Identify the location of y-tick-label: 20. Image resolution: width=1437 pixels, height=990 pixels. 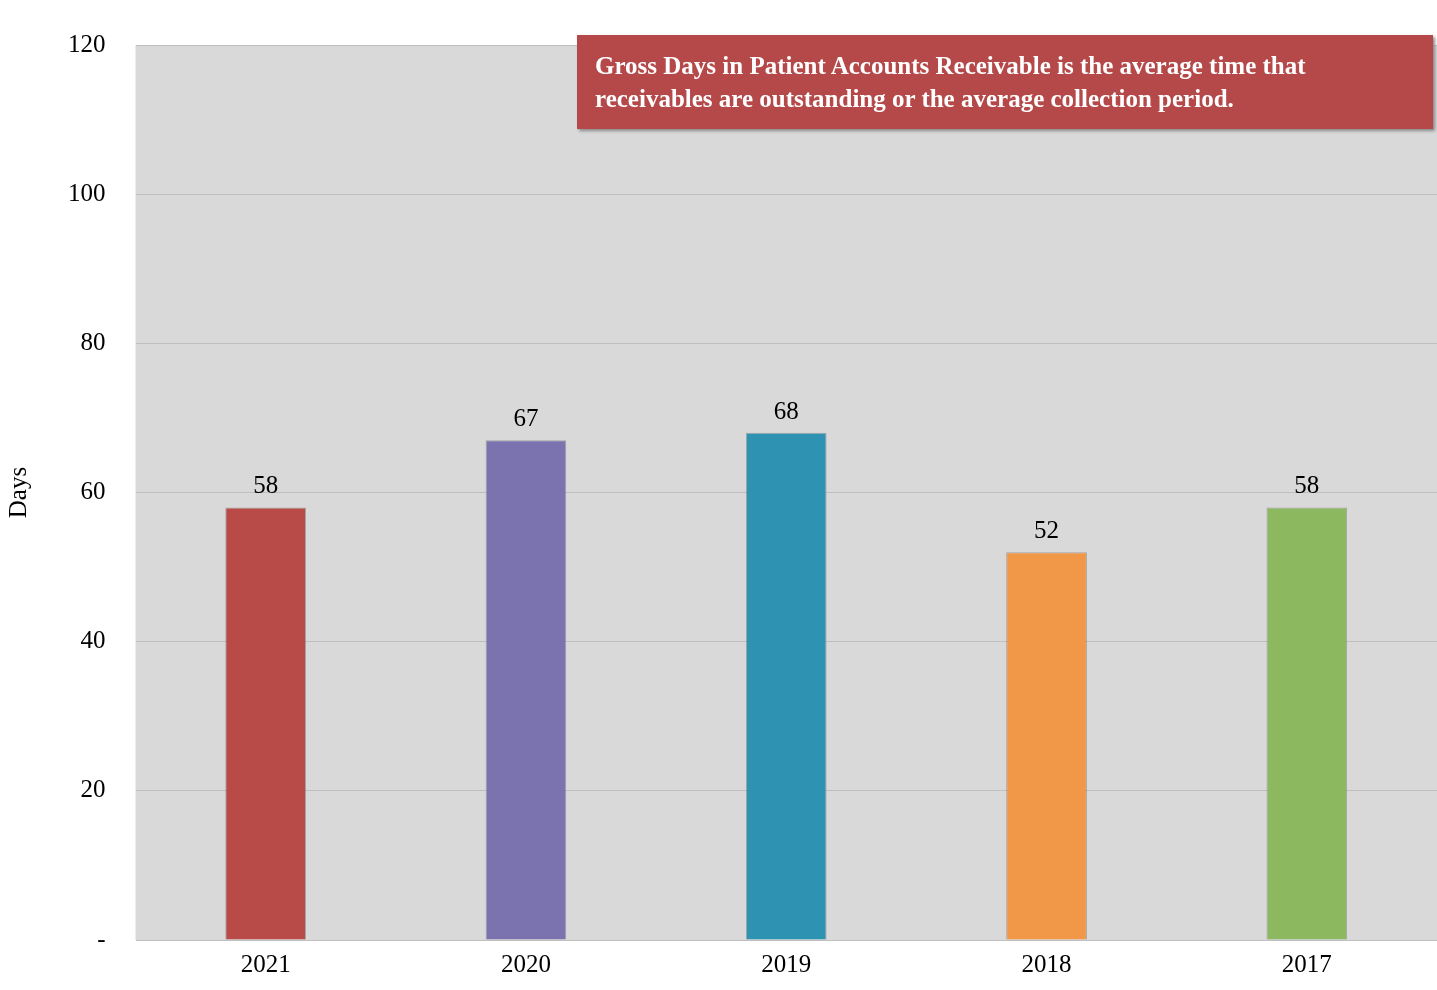
(93, 789).